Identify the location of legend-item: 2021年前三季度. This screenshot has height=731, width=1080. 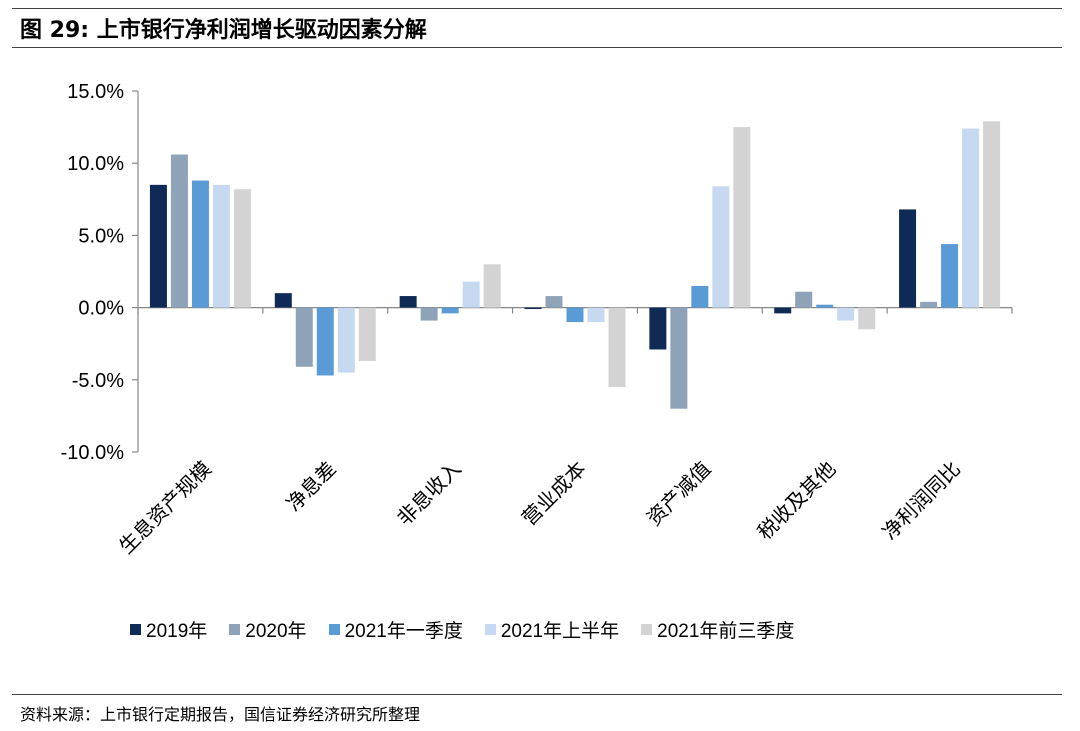
(717, 629).